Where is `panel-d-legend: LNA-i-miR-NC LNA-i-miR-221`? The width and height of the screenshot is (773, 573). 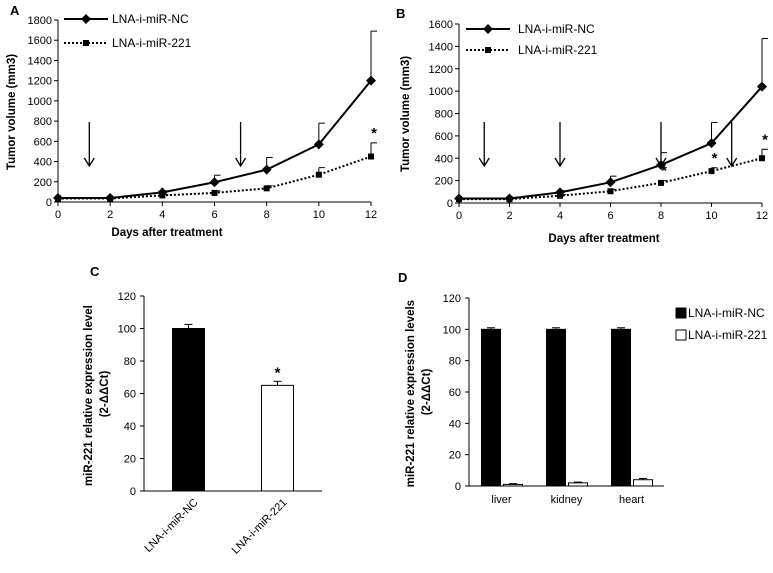
panel-d-legend: LNA-i-miR-NC LNA-i-miR-221 is located at coordinates (721, 324).